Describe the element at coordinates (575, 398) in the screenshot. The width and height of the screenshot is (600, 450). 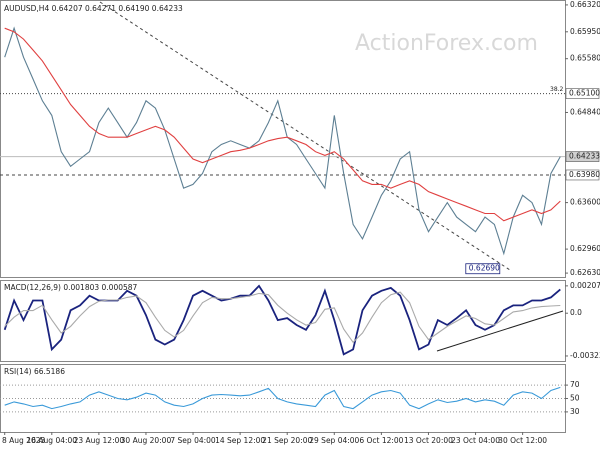
I see `y-tick-label: 50` at that location.